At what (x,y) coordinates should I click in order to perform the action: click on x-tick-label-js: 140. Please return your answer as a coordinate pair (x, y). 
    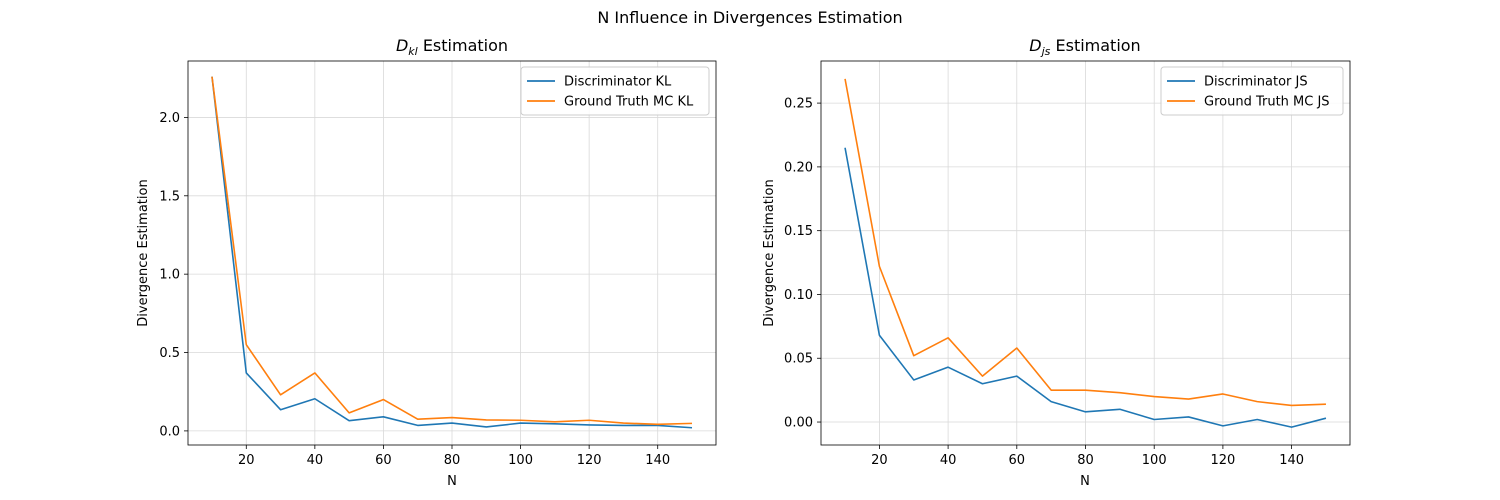
    Looking at the image, I should click on (1291, 460).